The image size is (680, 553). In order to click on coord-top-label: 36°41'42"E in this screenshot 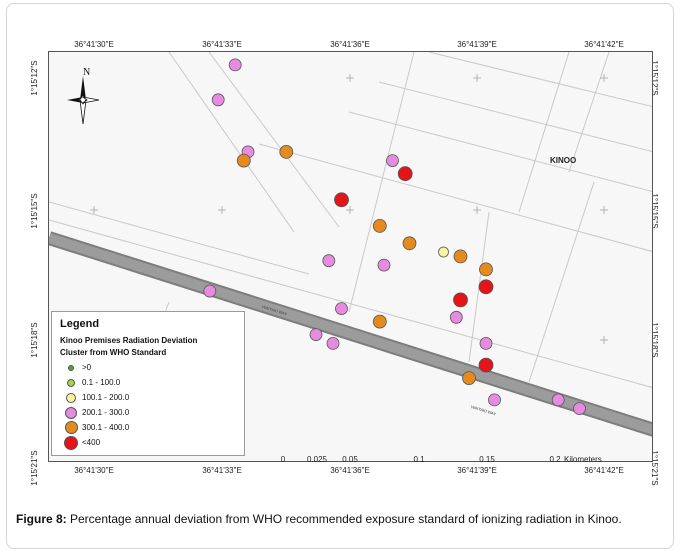, I will do `click(604, 44)`.